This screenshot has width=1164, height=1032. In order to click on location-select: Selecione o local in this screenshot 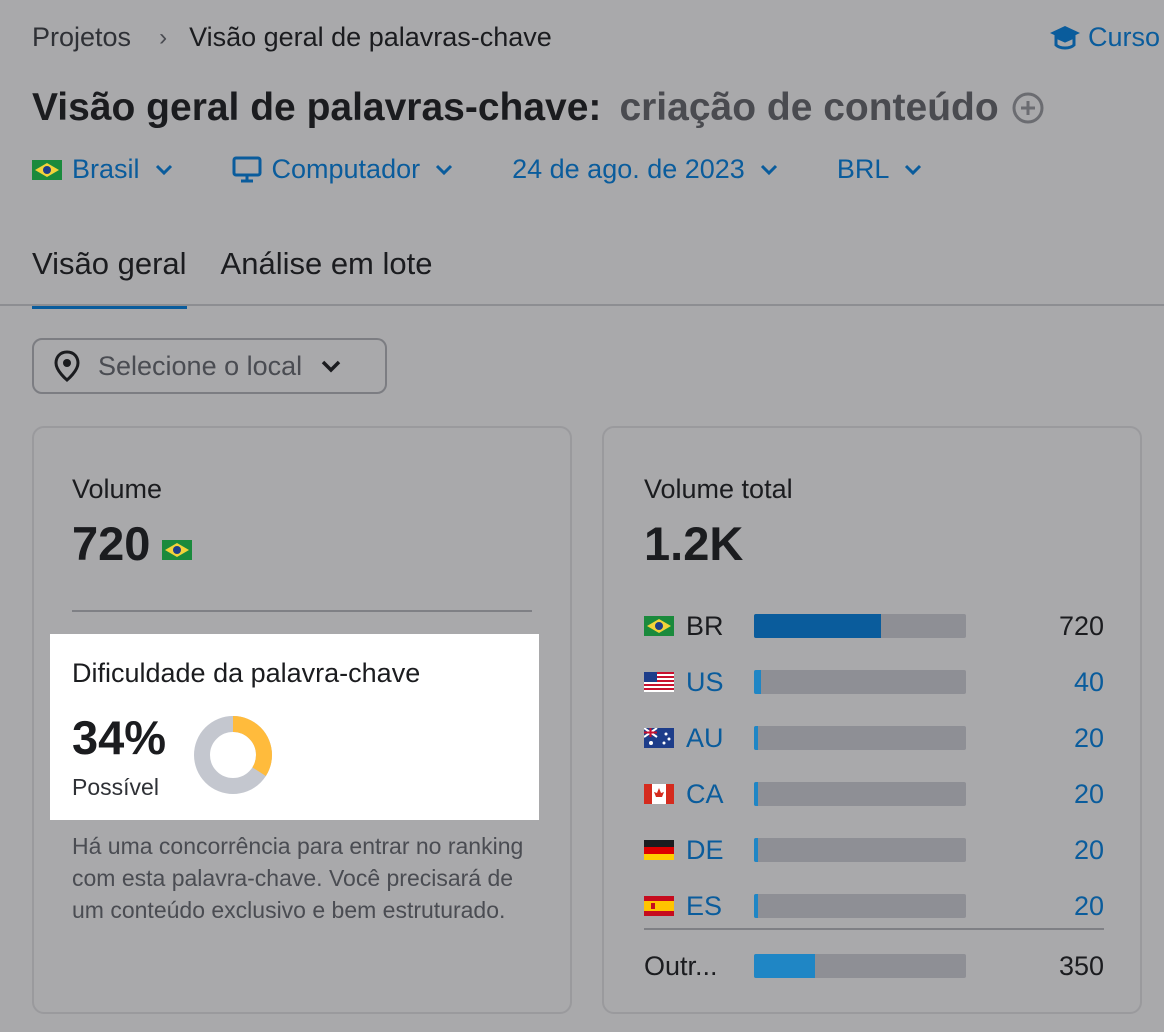, I will do `click(209, 366)`.